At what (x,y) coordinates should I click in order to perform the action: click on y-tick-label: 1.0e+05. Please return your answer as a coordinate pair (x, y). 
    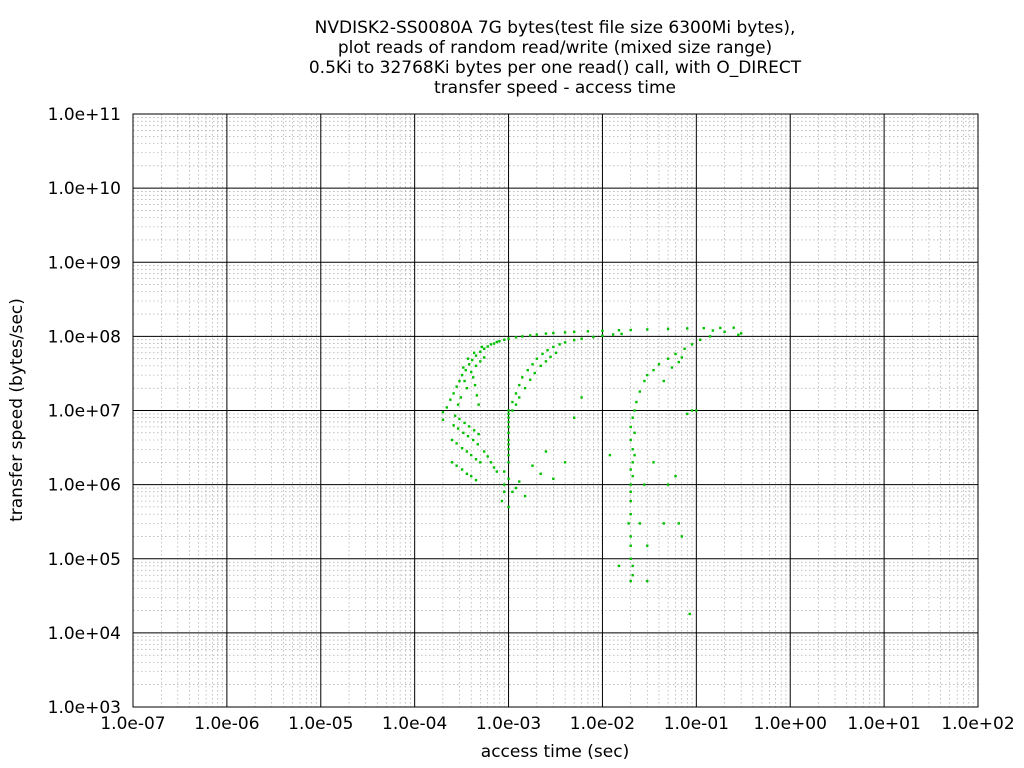
    Looking at the image, I should click on (84, 560).